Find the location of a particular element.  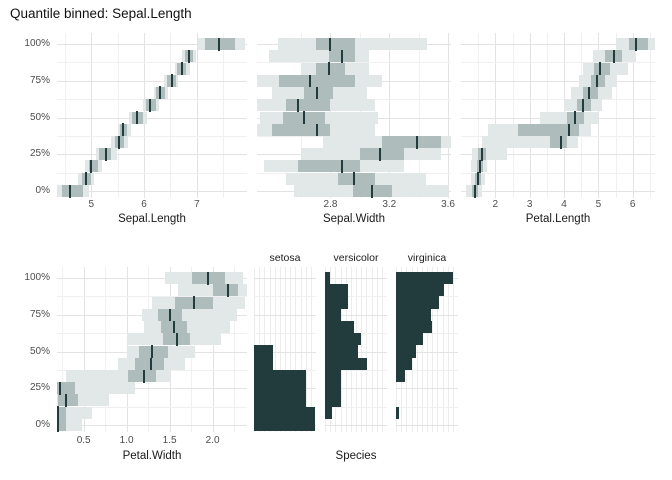

panel-petal-length is located at coordinates (558, 115).